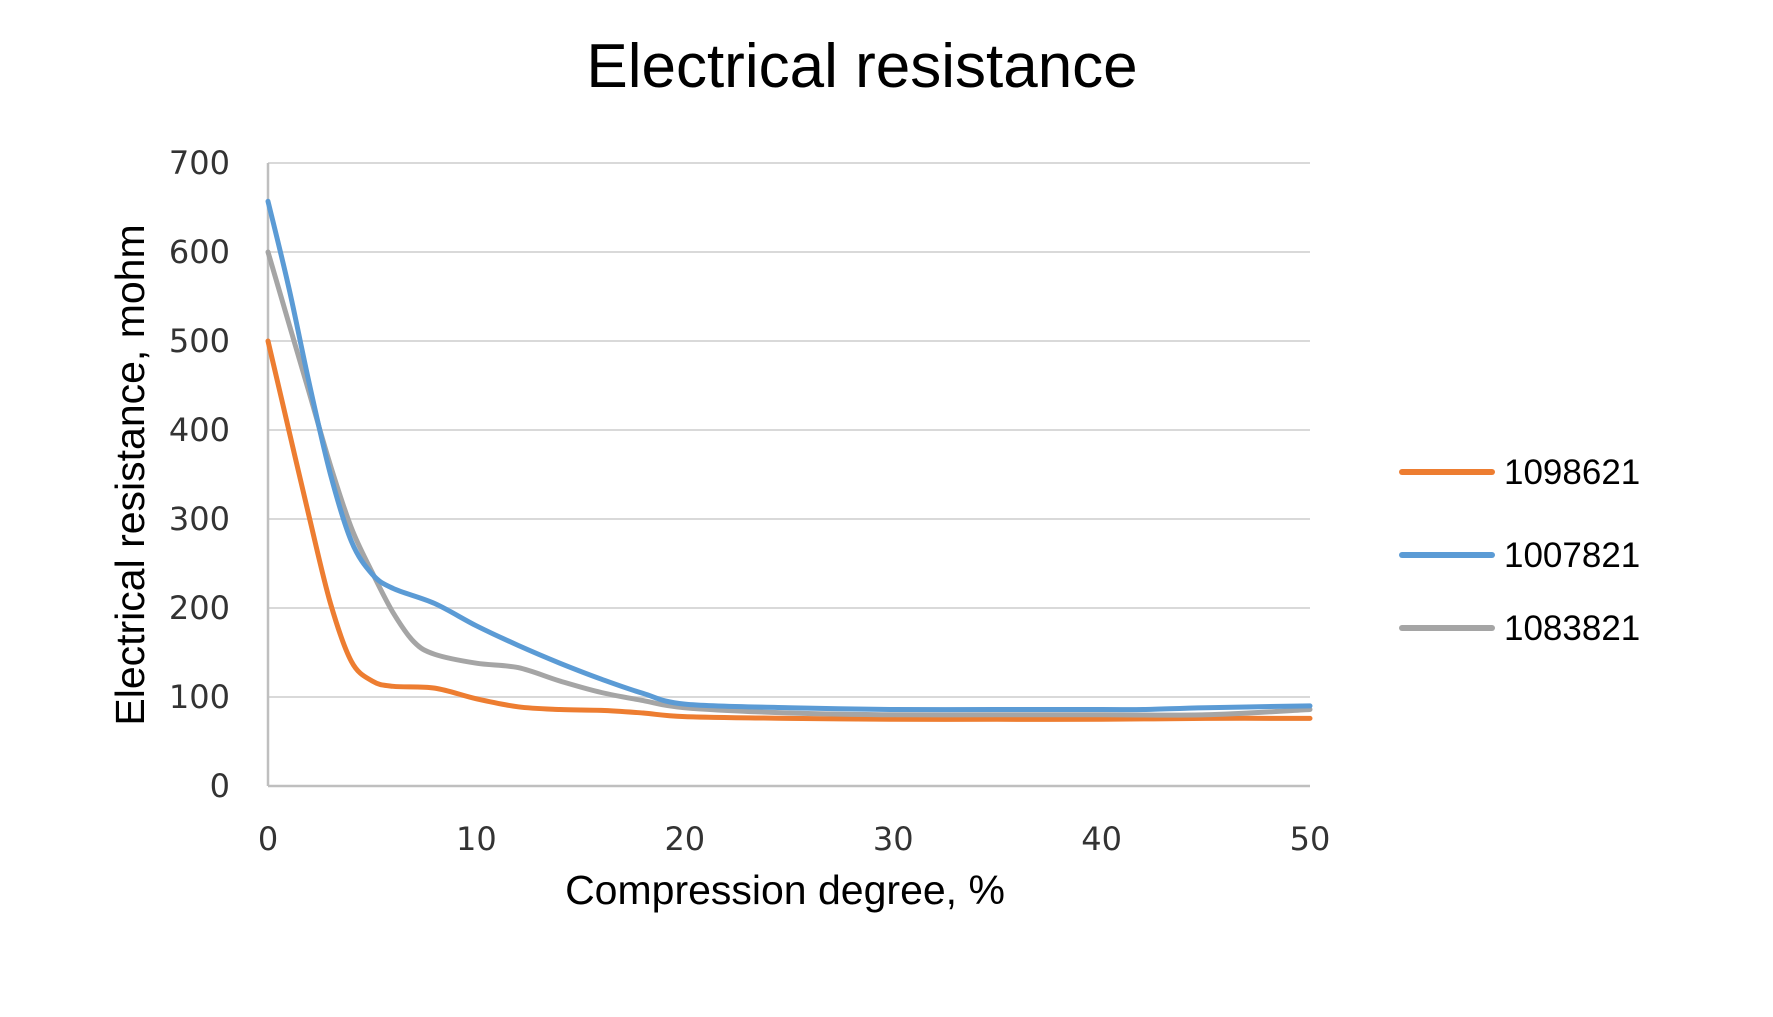 The image size is (1773, 1017). What do you see at coordinates (199, 252) in the screenshot?
I see `y-tick-label: 600` at bounding box center [199, 252].